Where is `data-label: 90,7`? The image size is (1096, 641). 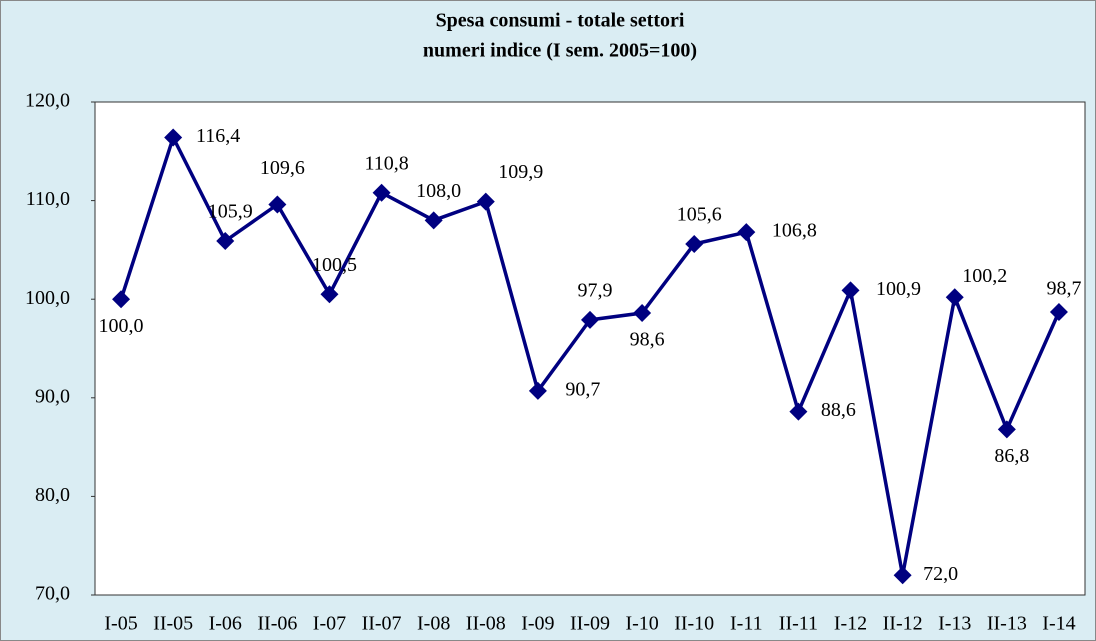 data-label: 90,7 is located at coordinates (582, 389).